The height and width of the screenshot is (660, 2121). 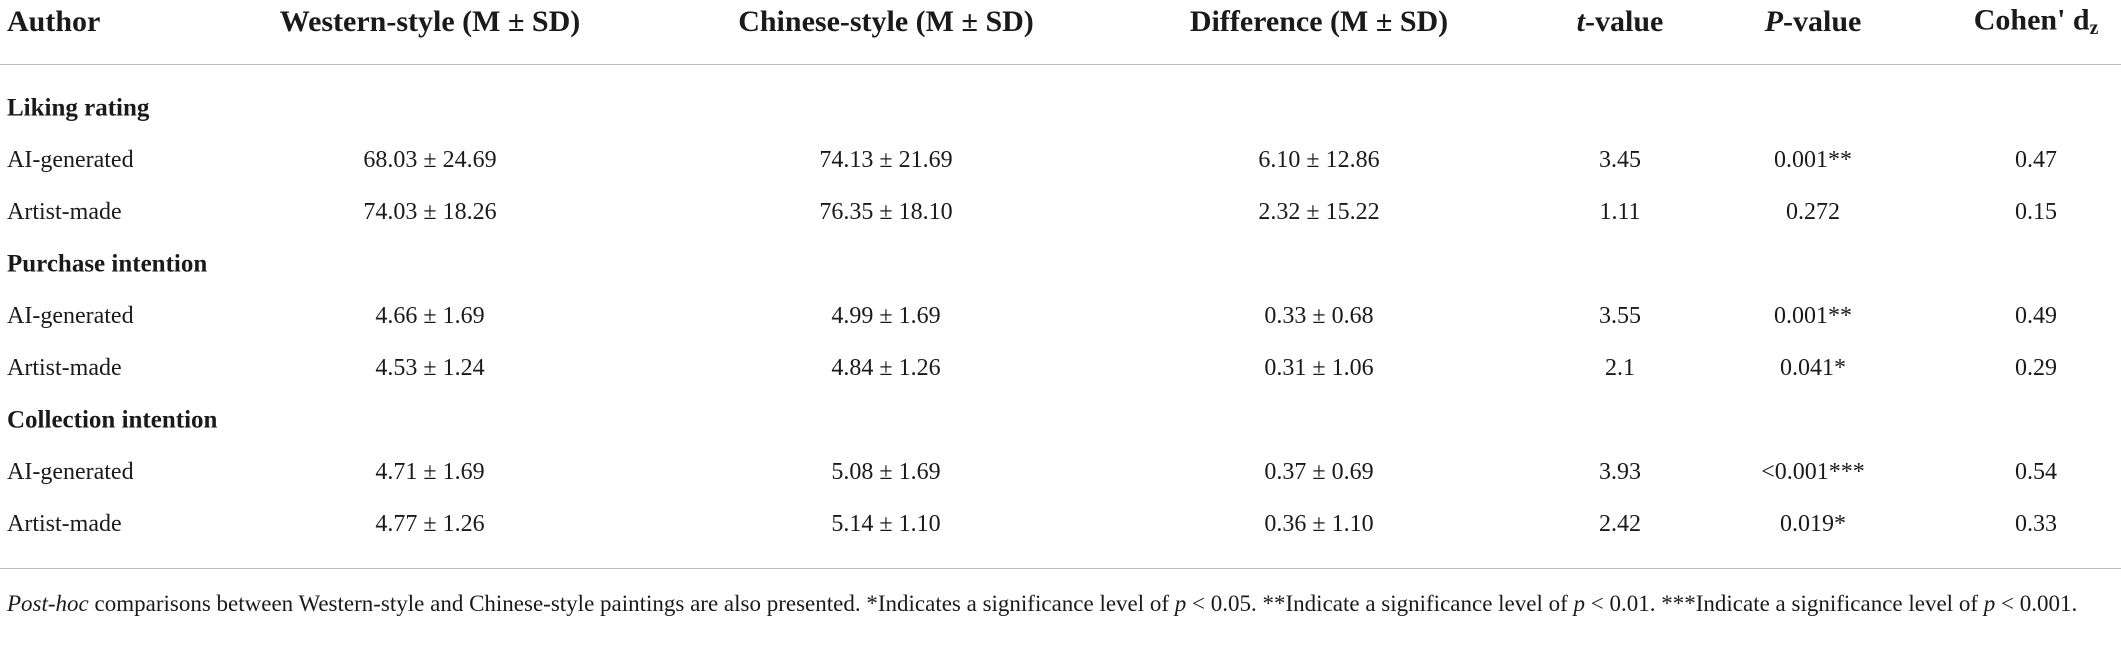 I want to click on table-cell: 6.10 ± 12.86, so click(x=1319, y=160).